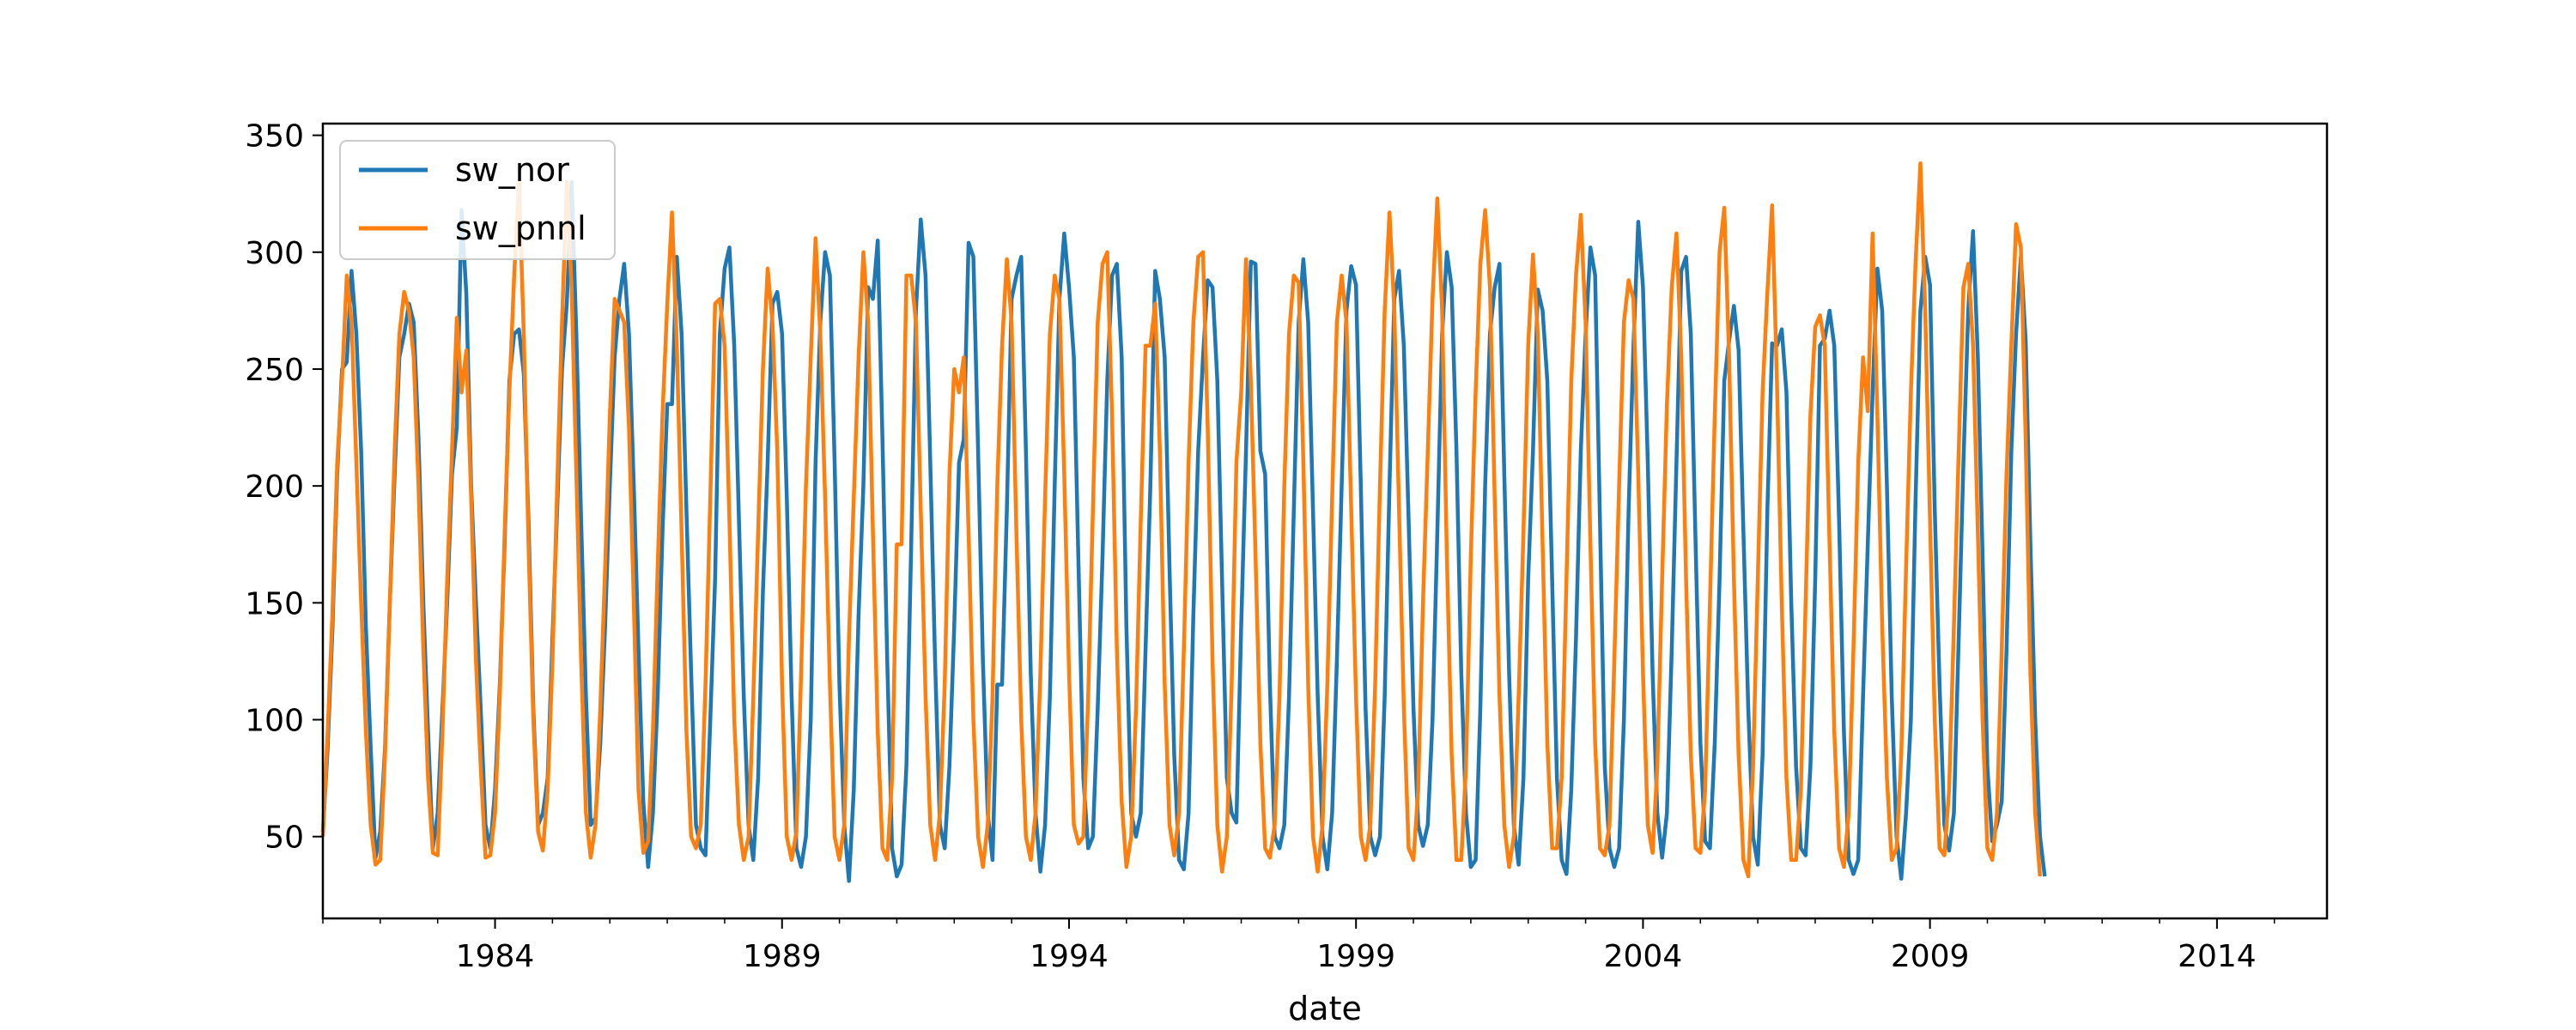 This screenshot has width=2576, height=1030. I want to click on x-tick-label: 2014, so click(2217, 956).